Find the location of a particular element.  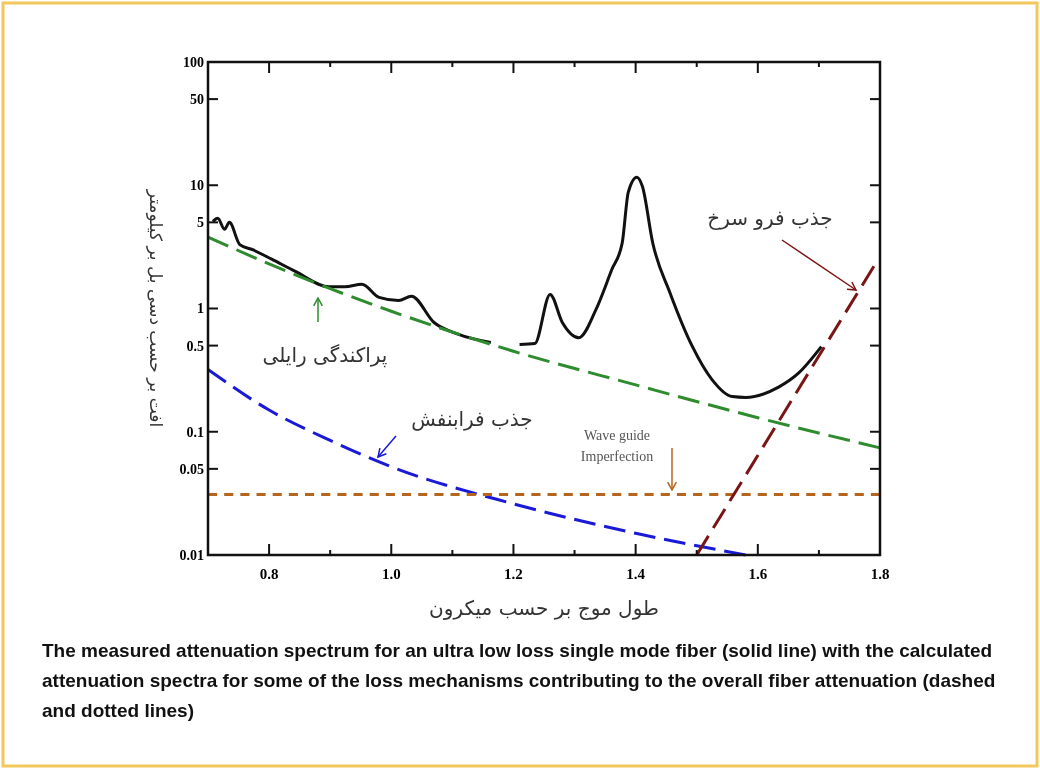

text: Wave guide Imperfection is located at coordinates (617, 446).